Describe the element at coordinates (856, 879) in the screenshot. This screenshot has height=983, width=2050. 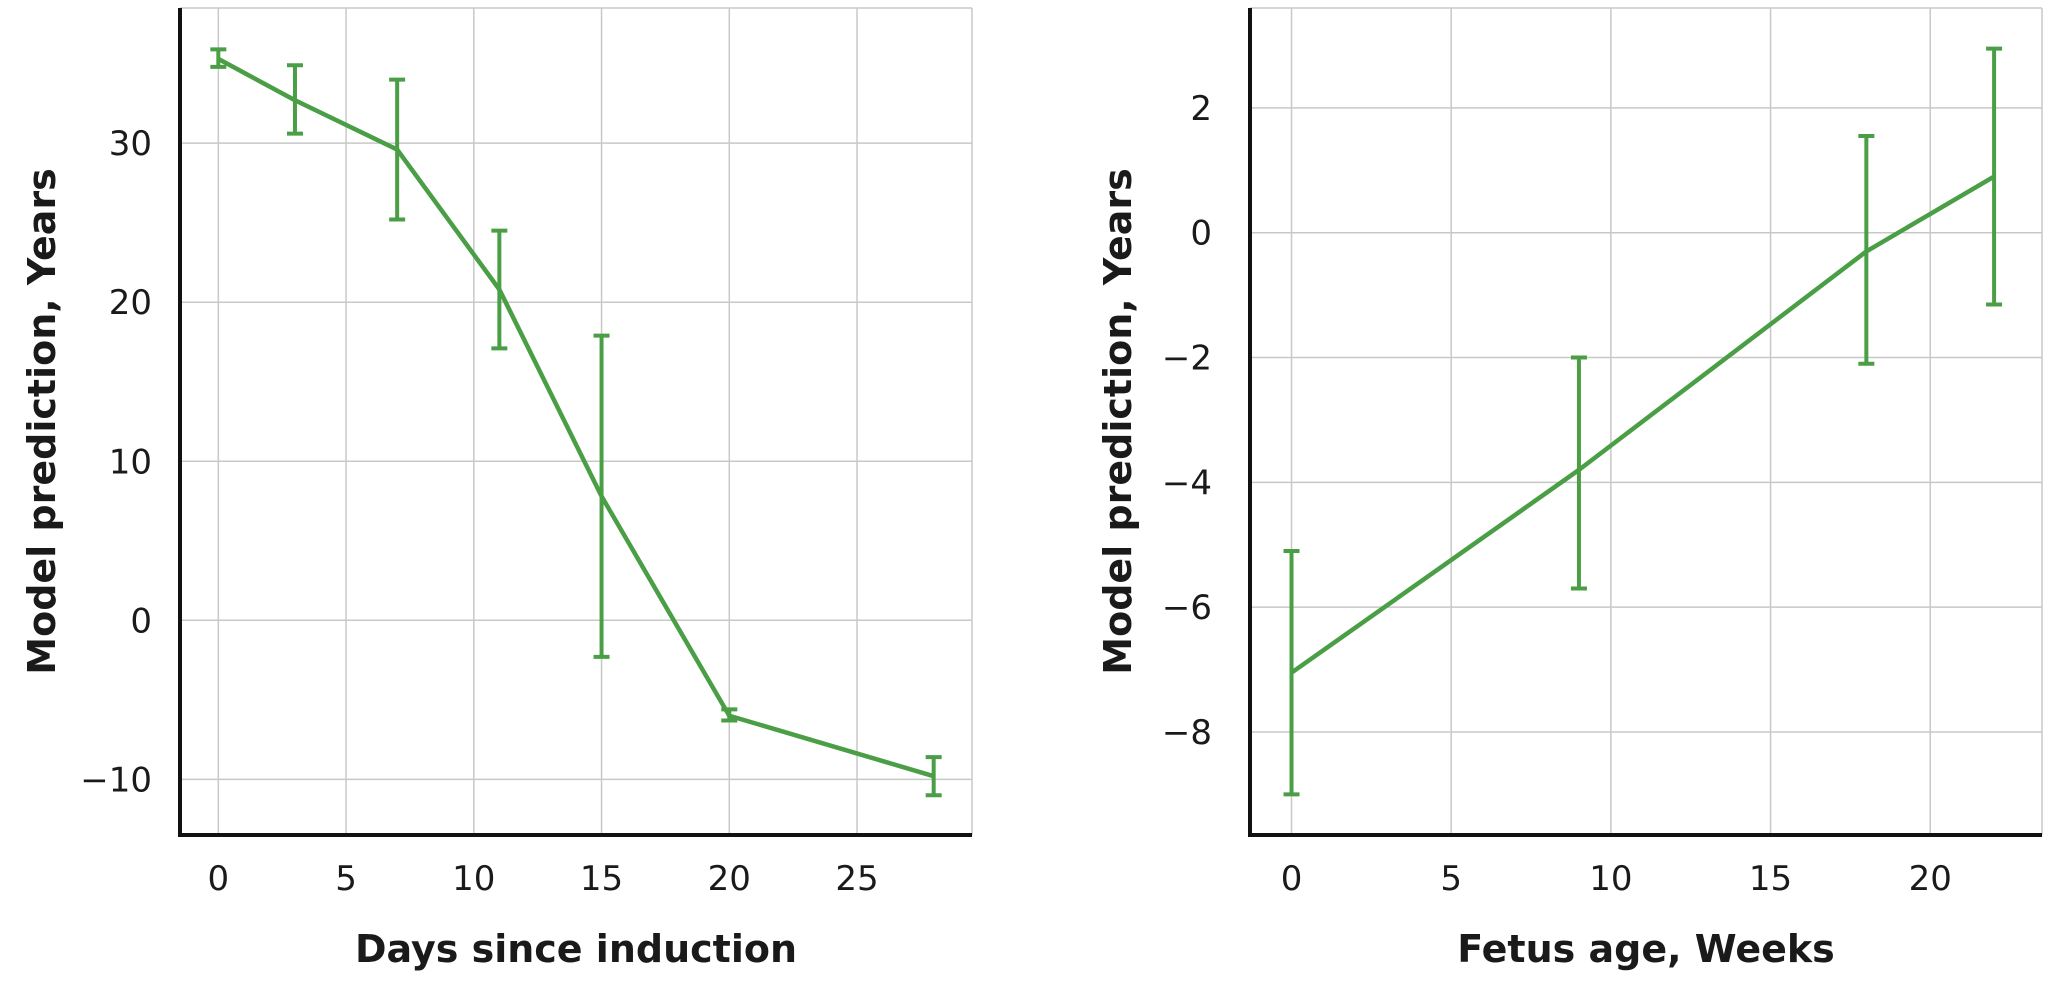
I see `x-tick-label: 25` at that location.